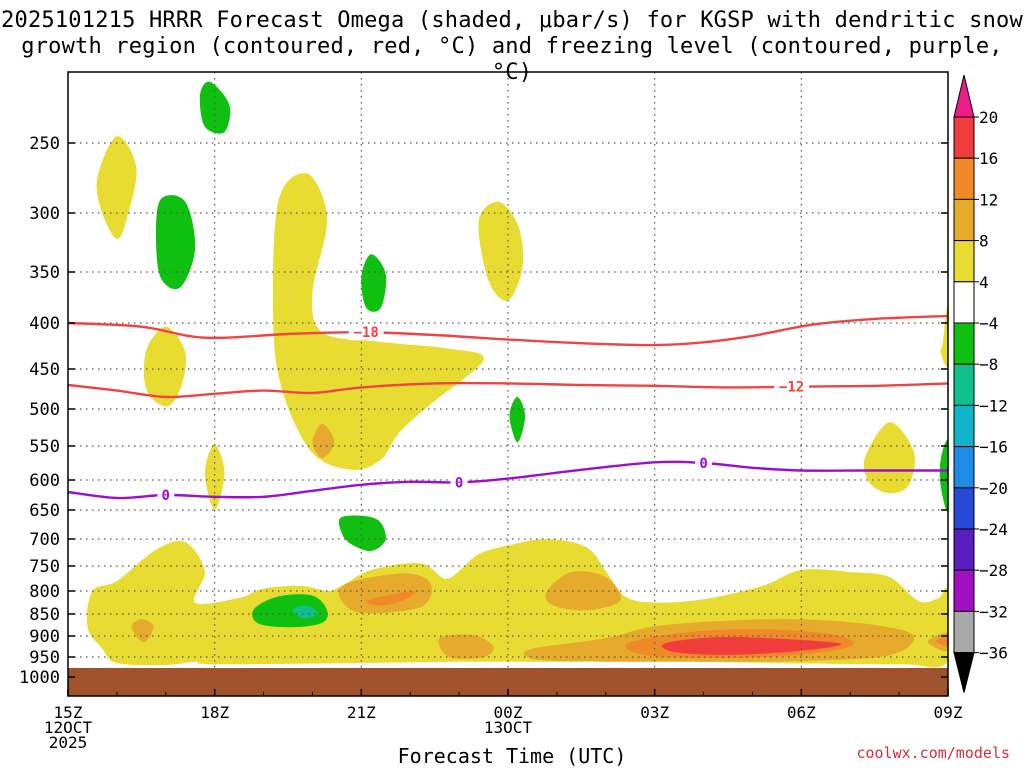  I want to click on omega-pos-8-e, so click(142, 631).